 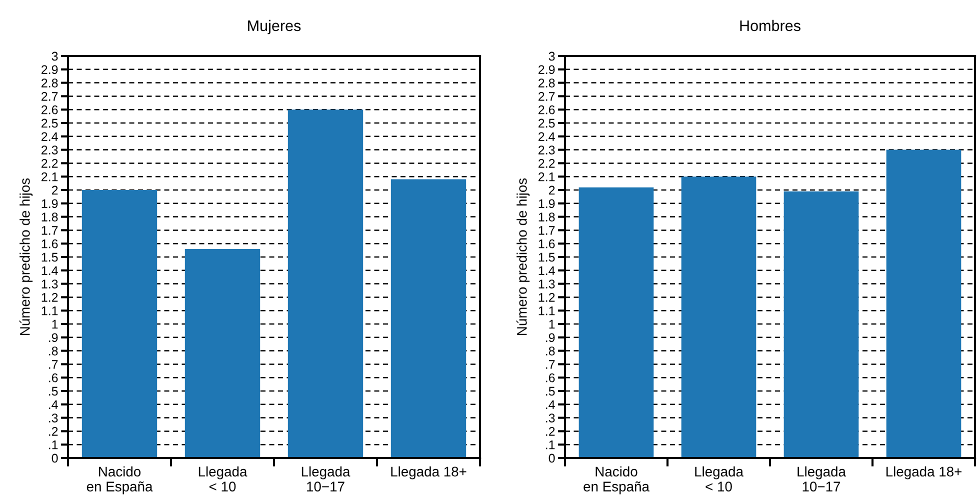 I want to click on chart-title: Mujeres, so click(x=274, y=27).